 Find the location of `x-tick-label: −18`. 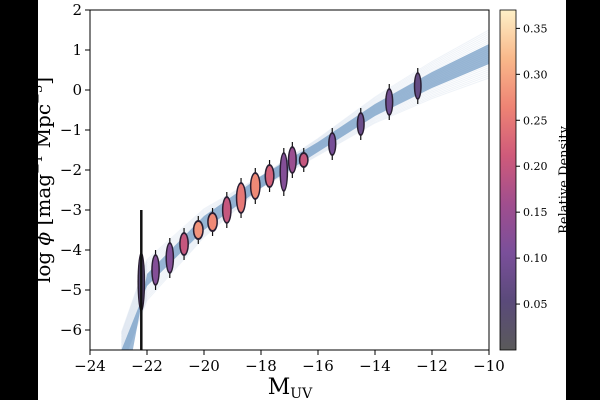

x-tick-label: −18 is located at coordinates (261, 366).